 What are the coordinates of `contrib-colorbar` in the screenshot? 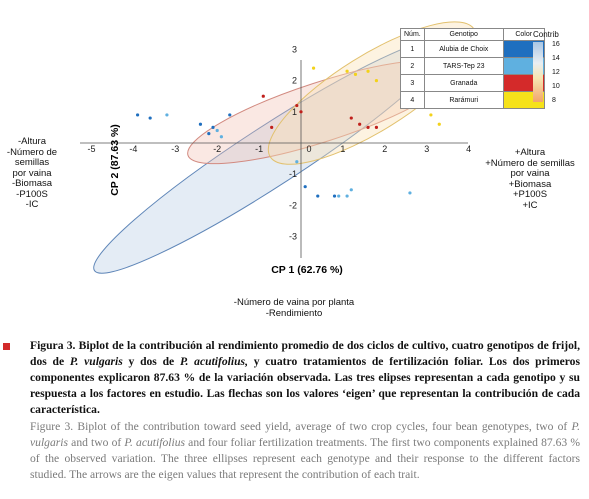 It's located at (538, 72).